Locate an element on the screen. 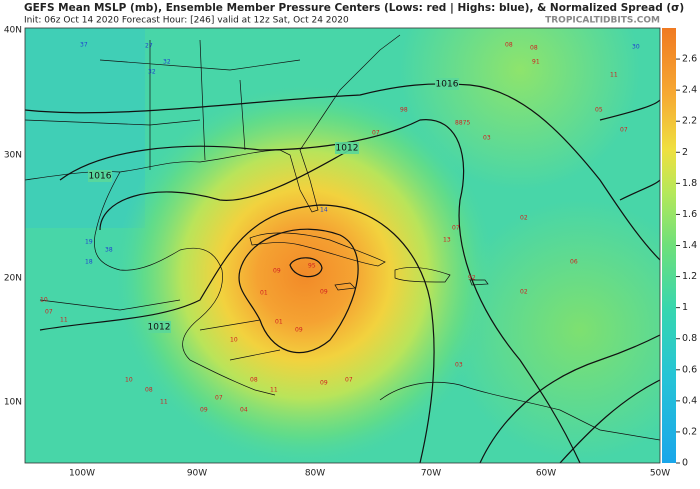 The image size is (700, 489). high-center: 38 is located at coordinates (109, 250).